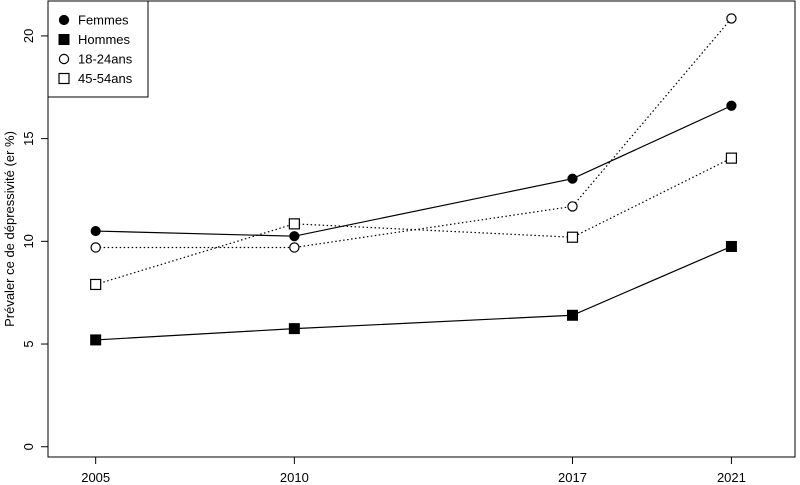 This screenshot has height=485, width=800. What do you see at coordinates (28, 241) in the screenshot?
I see `y-tick-label: 10` at bounding box center [28, 241].